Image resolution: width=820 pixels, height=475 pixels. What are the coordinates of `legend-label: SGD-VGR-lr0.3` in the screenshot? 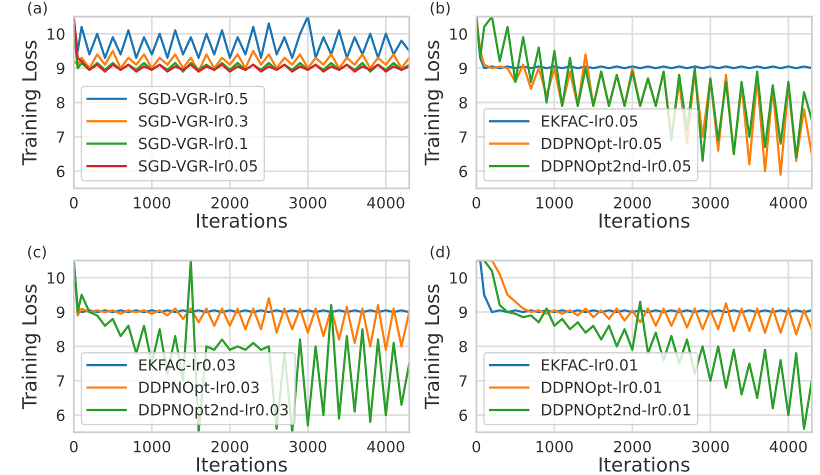 It's located at (193, 120).